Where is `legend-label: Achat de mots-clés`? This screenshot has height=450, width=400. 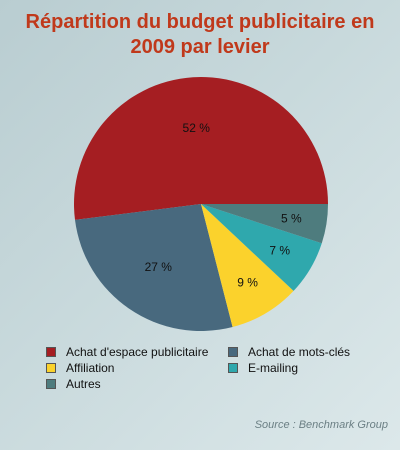 legend-label: Achat de mots-clés is located at coordinates (299, 351).